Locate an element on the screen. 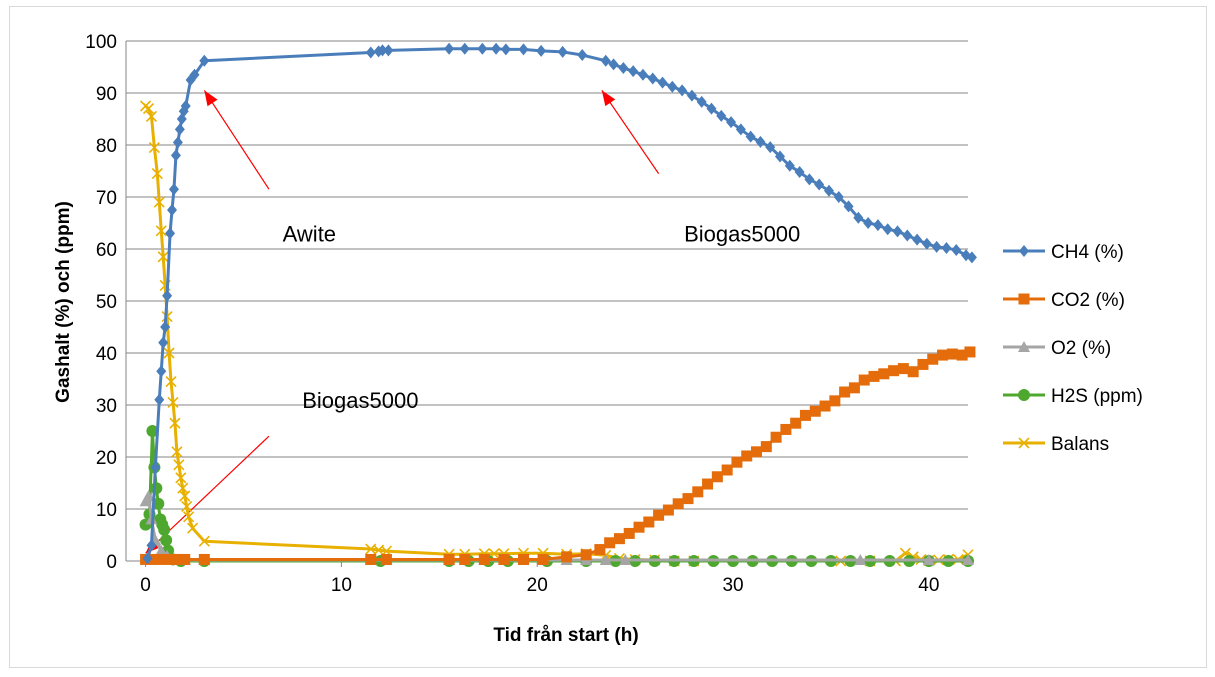  y-tick-label: 50 is located at coordinates (106, 302).